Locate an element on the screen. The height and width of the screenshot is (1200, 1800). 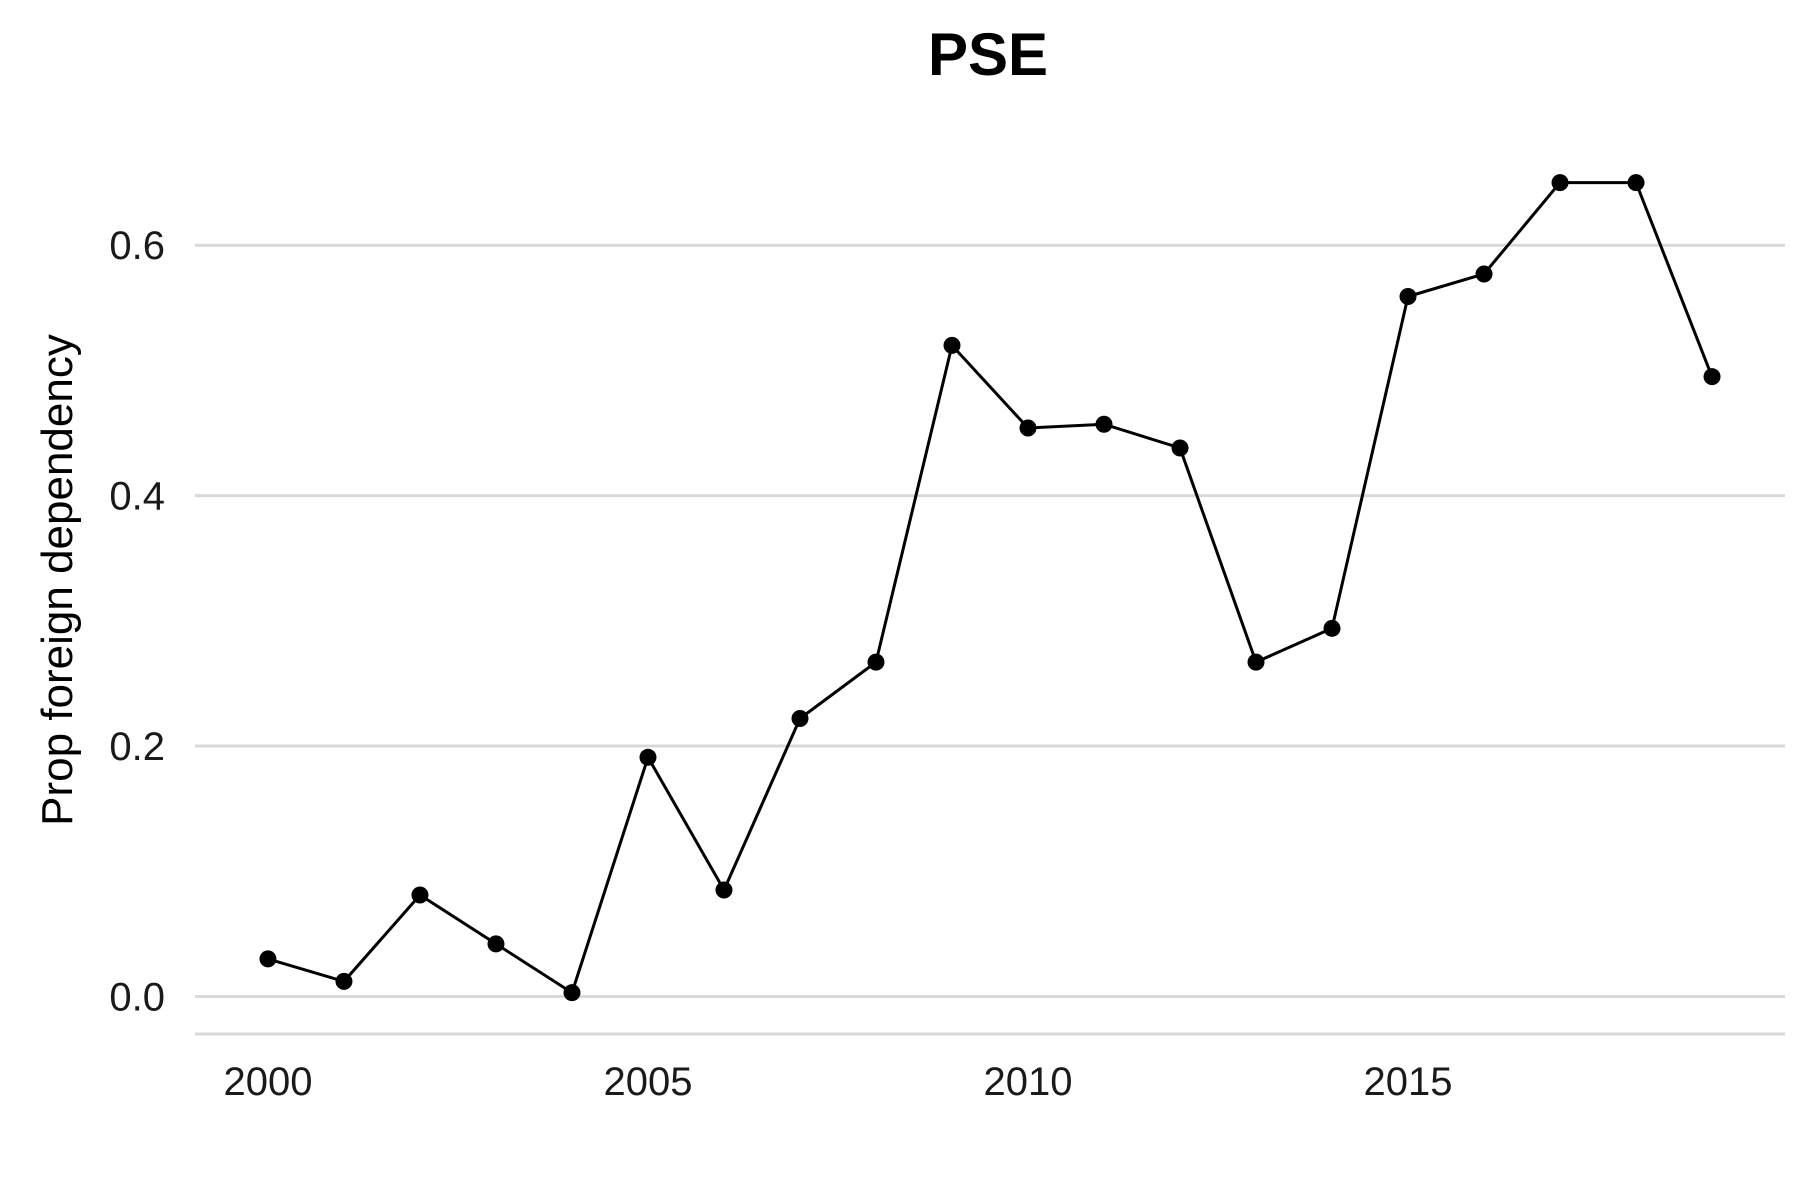
data-point-2017 is located at coordinates (1560, 183).